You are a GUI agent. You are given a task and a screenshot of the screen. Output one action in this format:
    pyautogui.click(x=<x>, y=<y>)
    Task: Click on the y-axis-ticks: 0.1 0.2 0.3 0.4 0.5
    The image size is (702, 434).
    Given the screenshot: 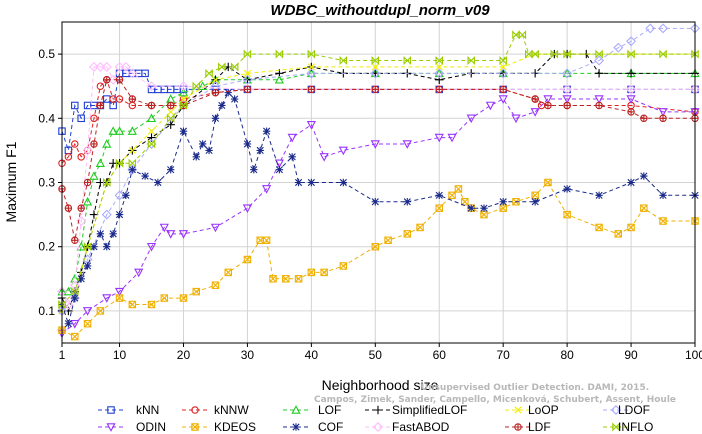 What is the action you would take?
    pyautogui.click(x=50, y=182)
    